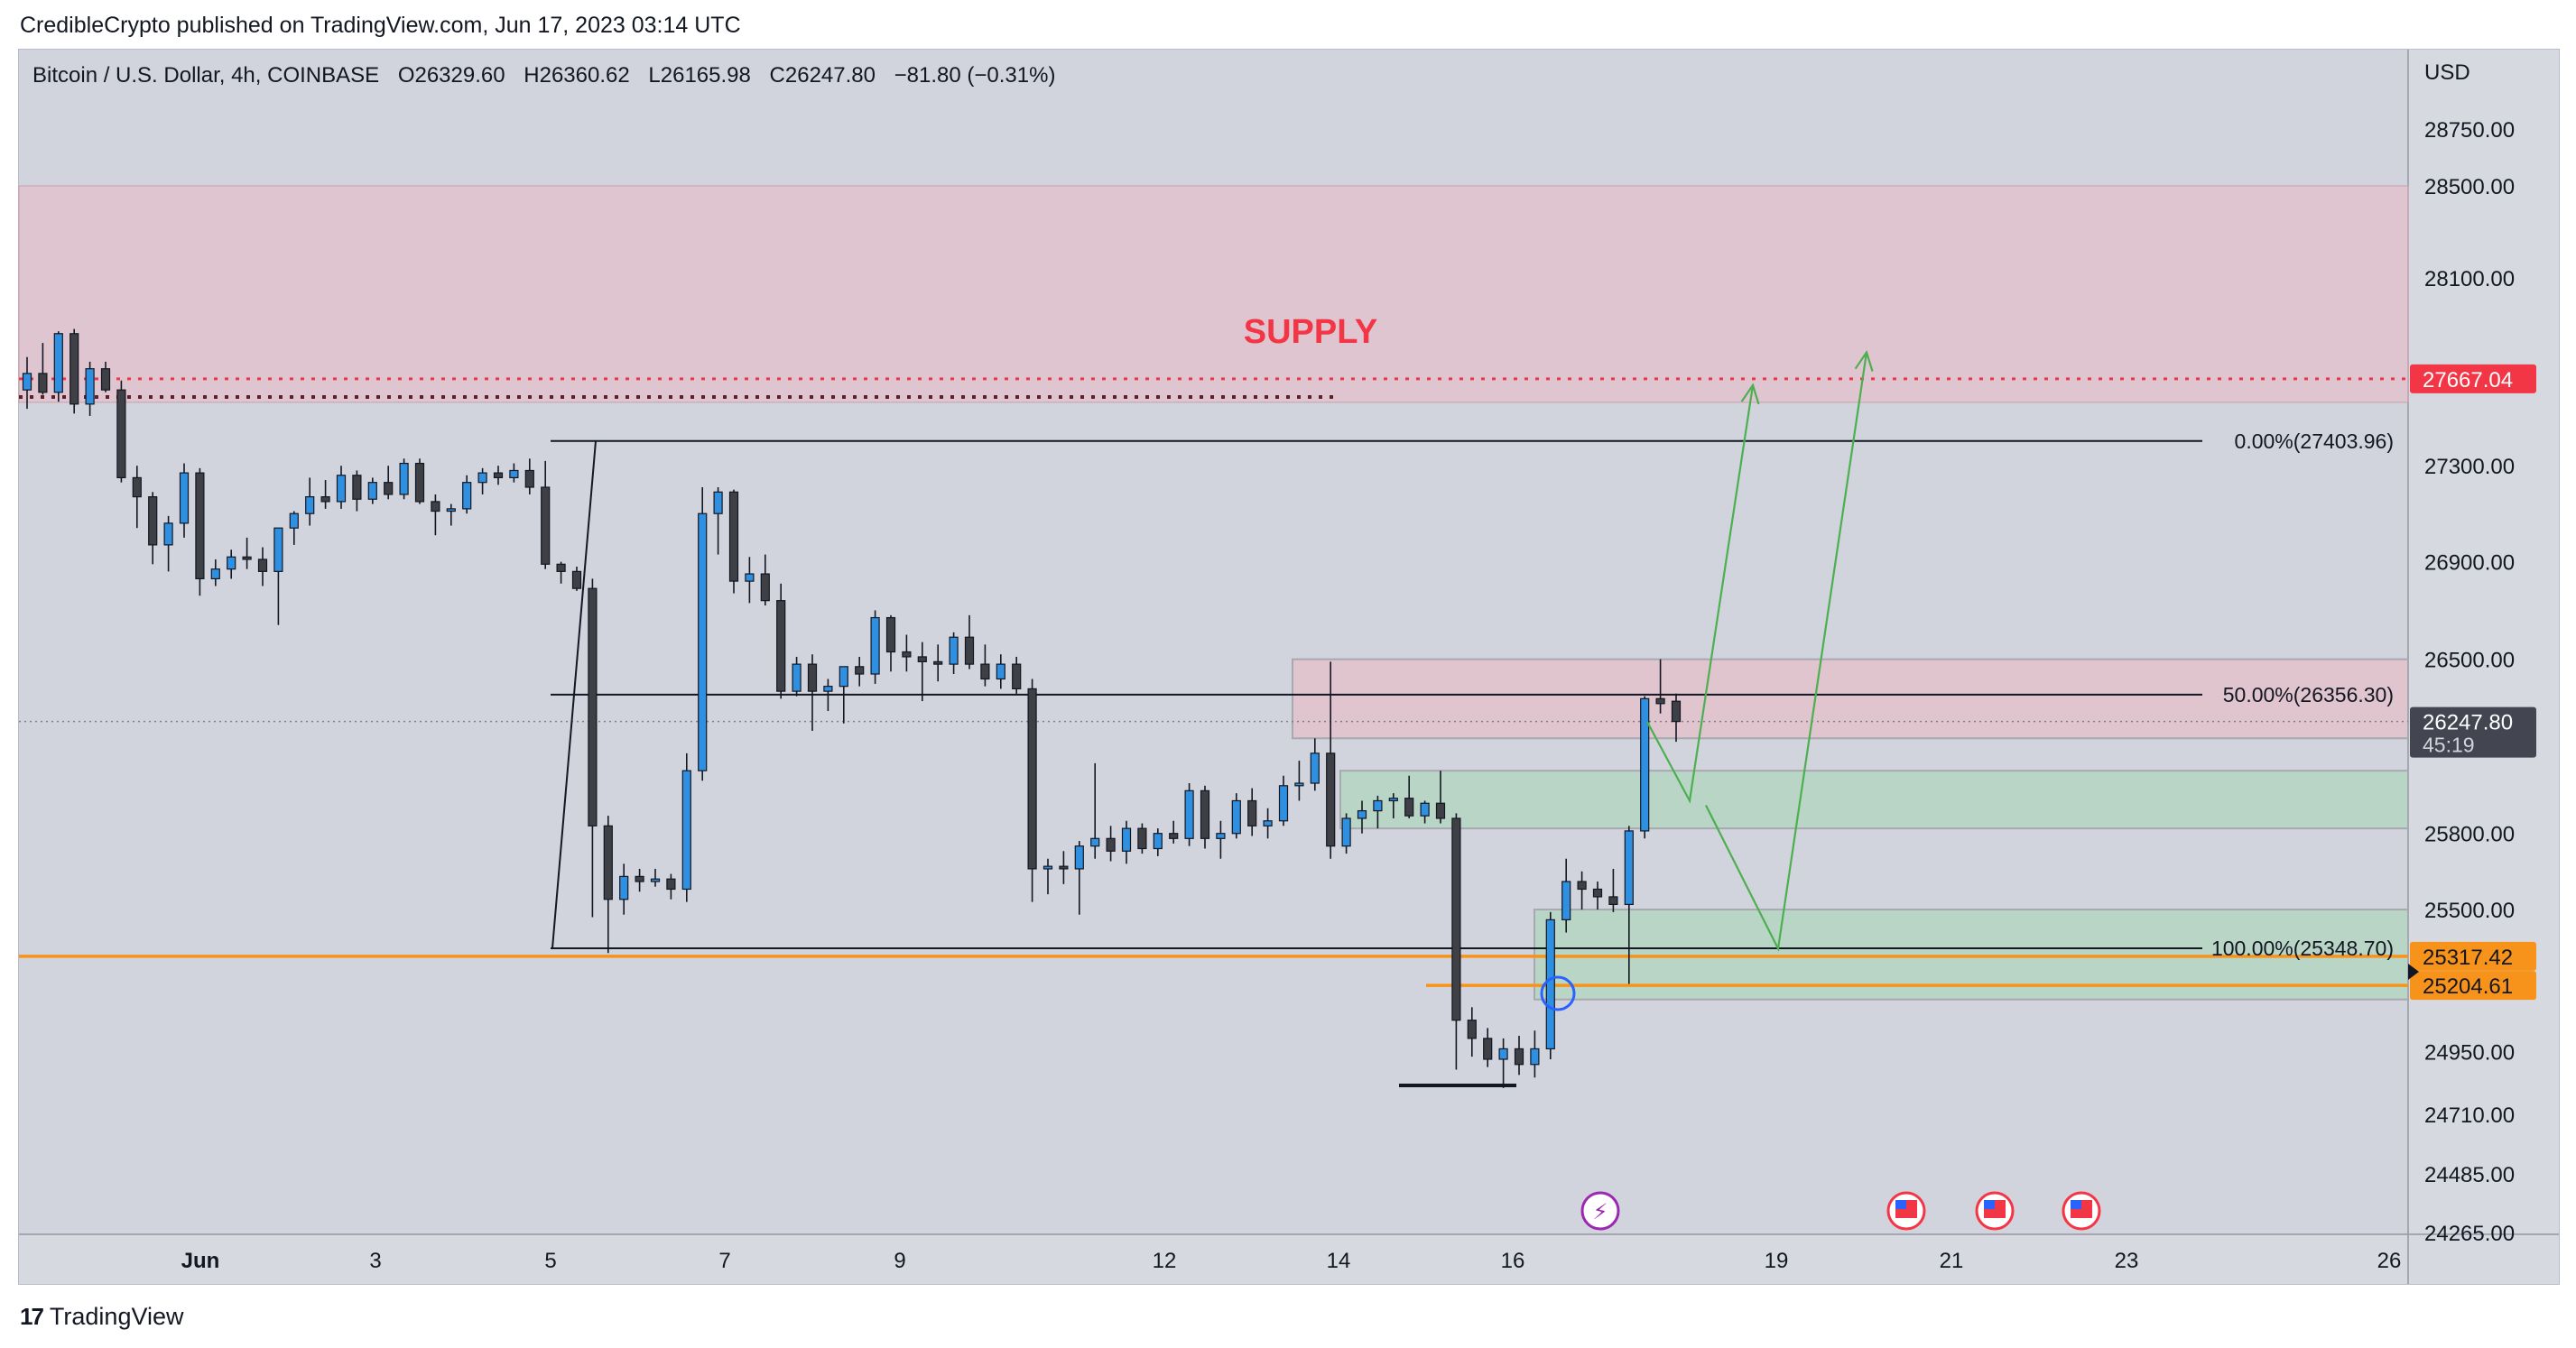  What do you see at coordinates (1289, 1259) in the screenshot?
I see `time-axis` at bounding box center [1289, 1259].